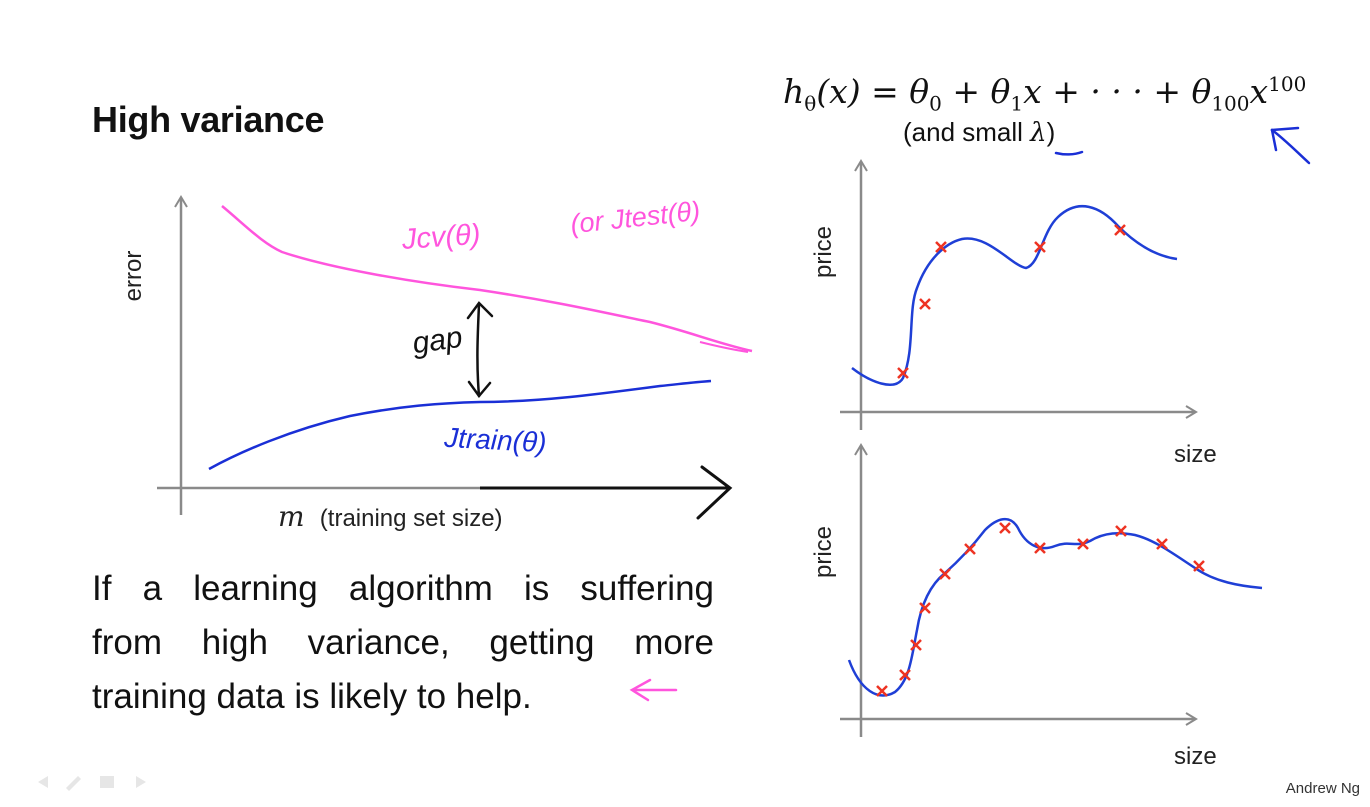  I want to click on pen-icon, so click(73, 783).